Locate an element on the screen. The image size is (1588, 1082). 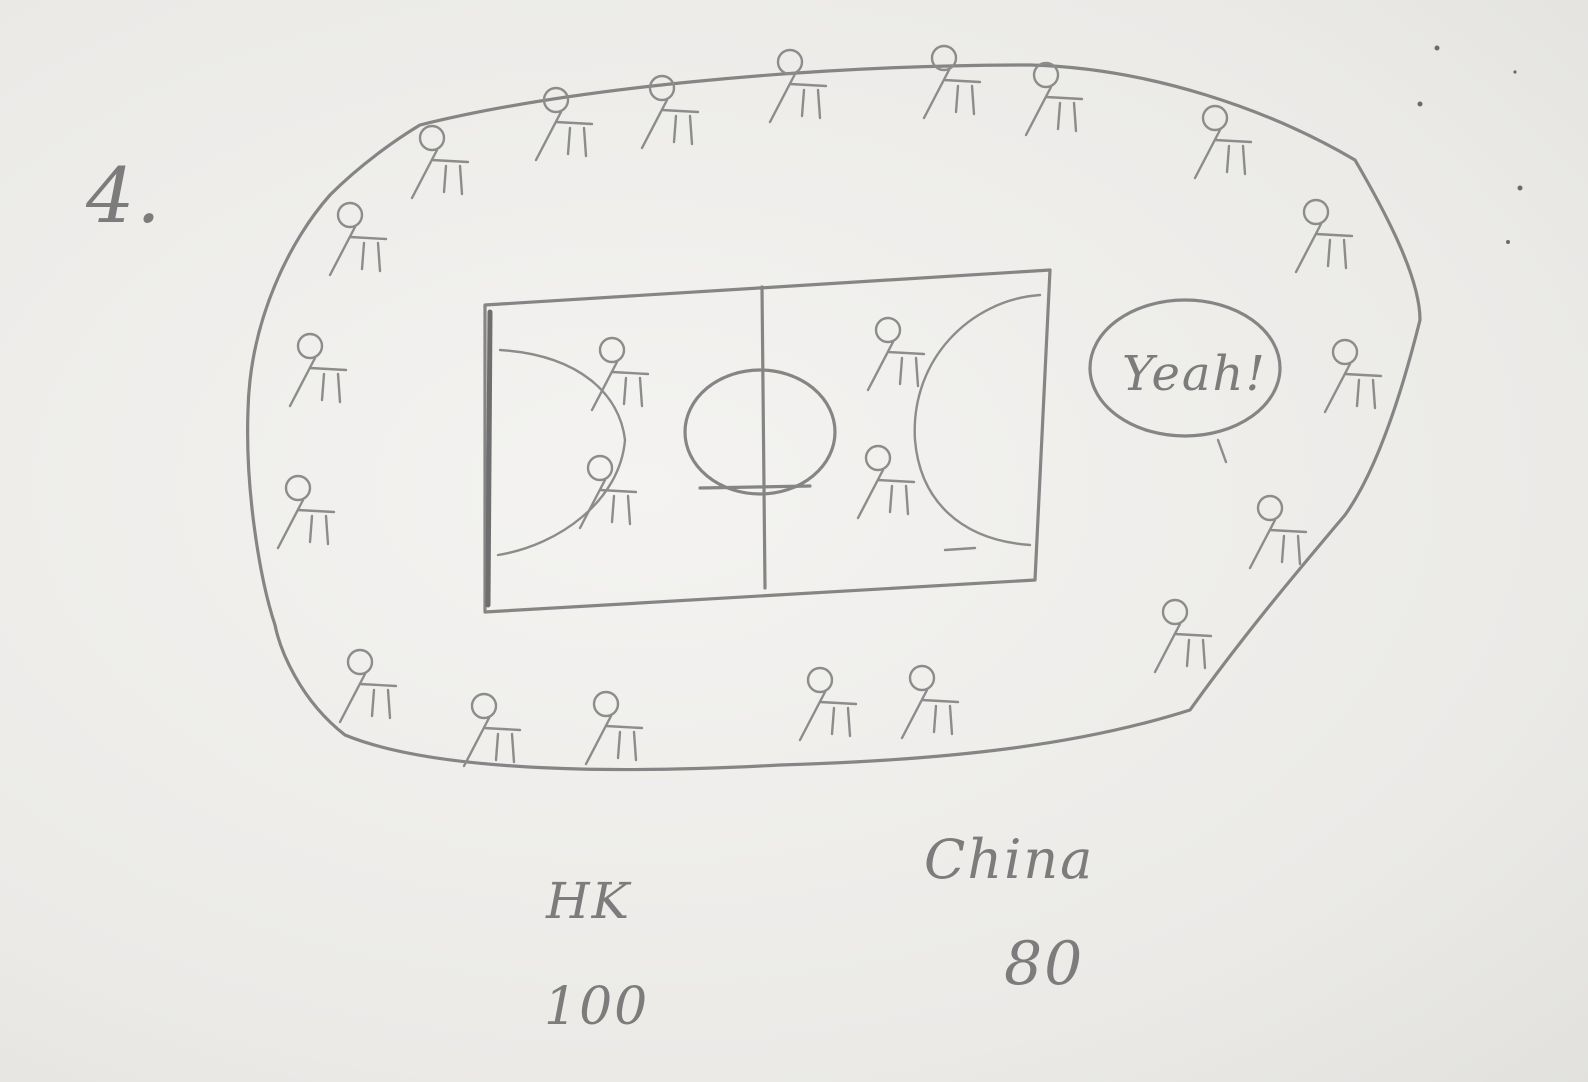
team-china-score: 80 is located at coordinates (1044, 964).